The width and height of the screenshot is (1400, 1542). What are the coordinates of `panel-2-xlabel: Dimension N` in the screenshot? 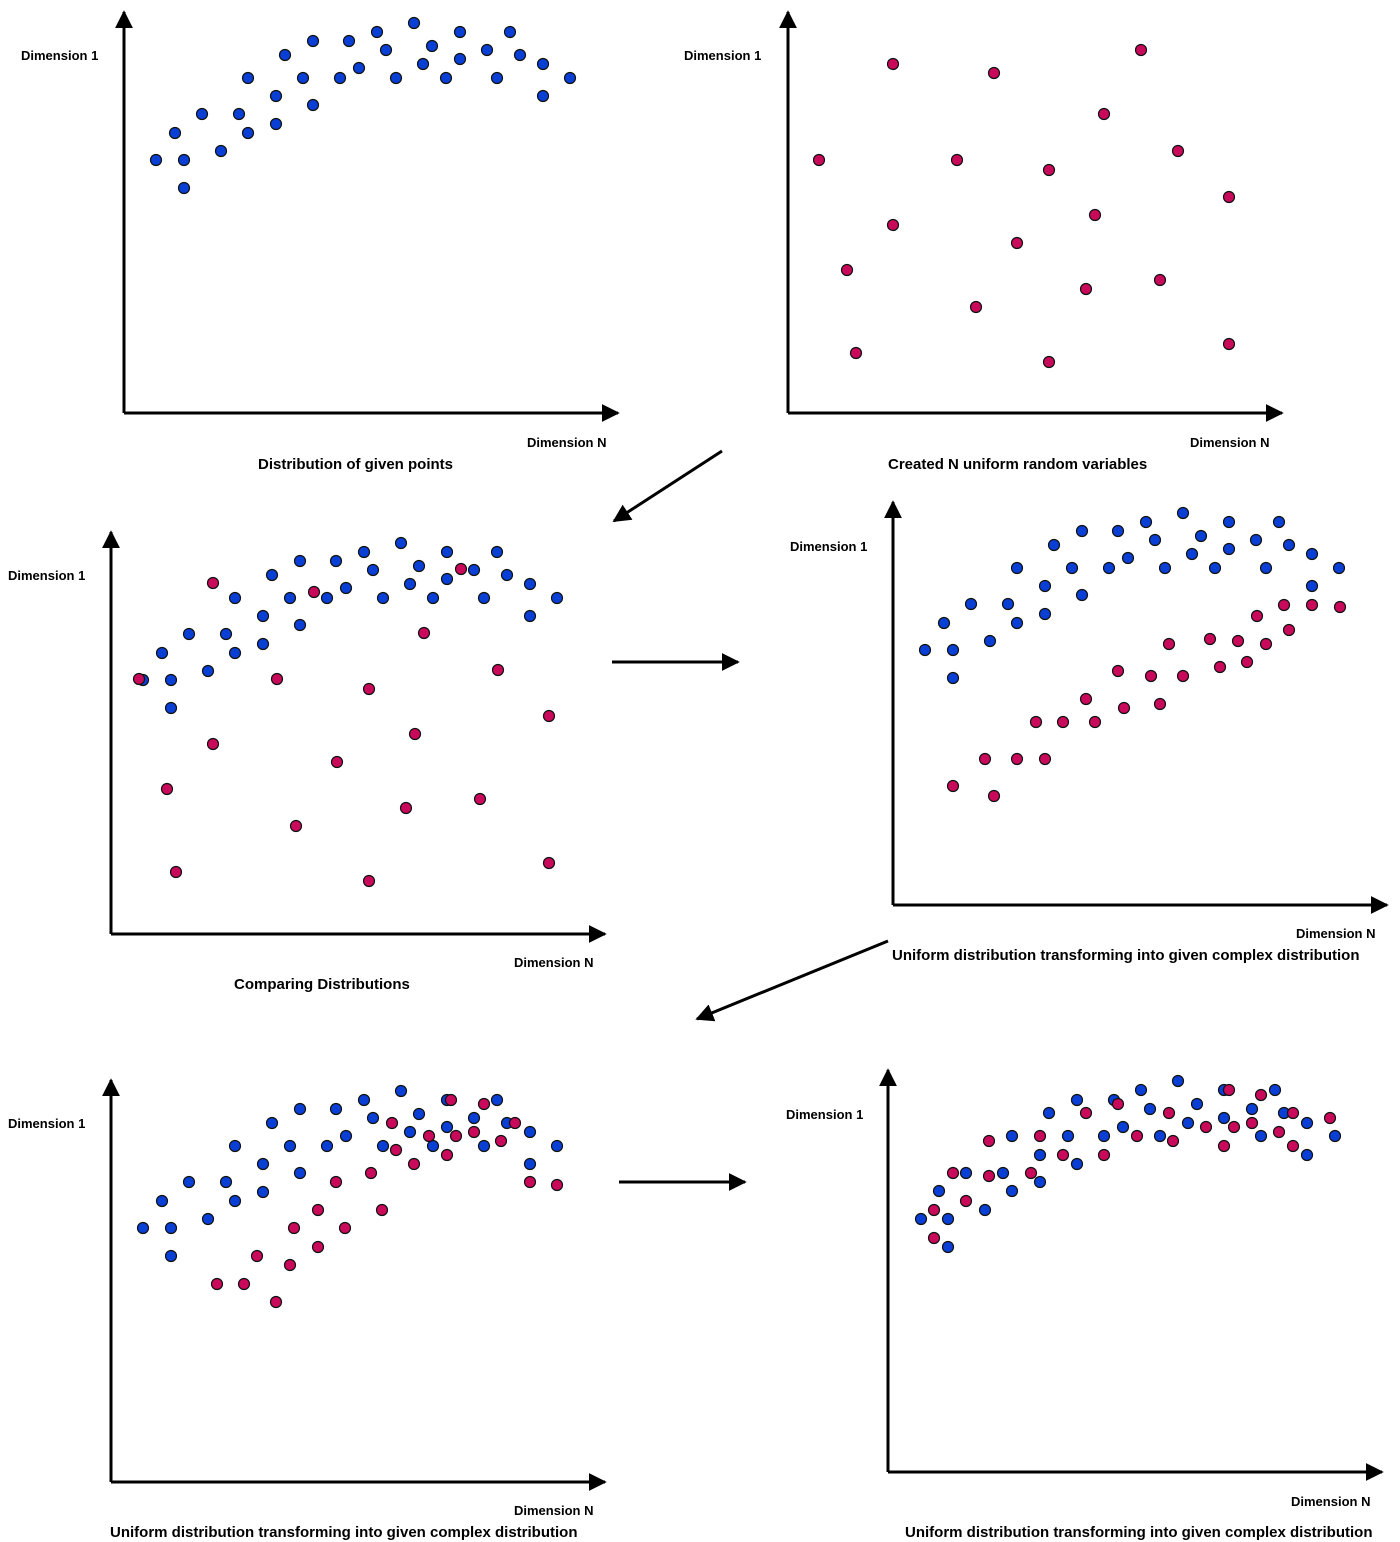 It's located at (1230, 442).